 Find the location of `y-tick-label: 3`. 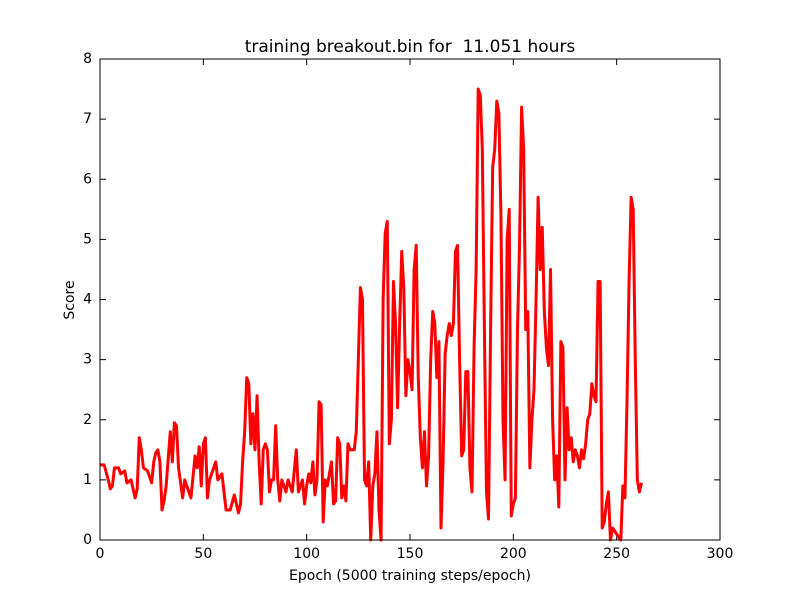

y-tick-label: 3 is located at coordinates (87, 360).